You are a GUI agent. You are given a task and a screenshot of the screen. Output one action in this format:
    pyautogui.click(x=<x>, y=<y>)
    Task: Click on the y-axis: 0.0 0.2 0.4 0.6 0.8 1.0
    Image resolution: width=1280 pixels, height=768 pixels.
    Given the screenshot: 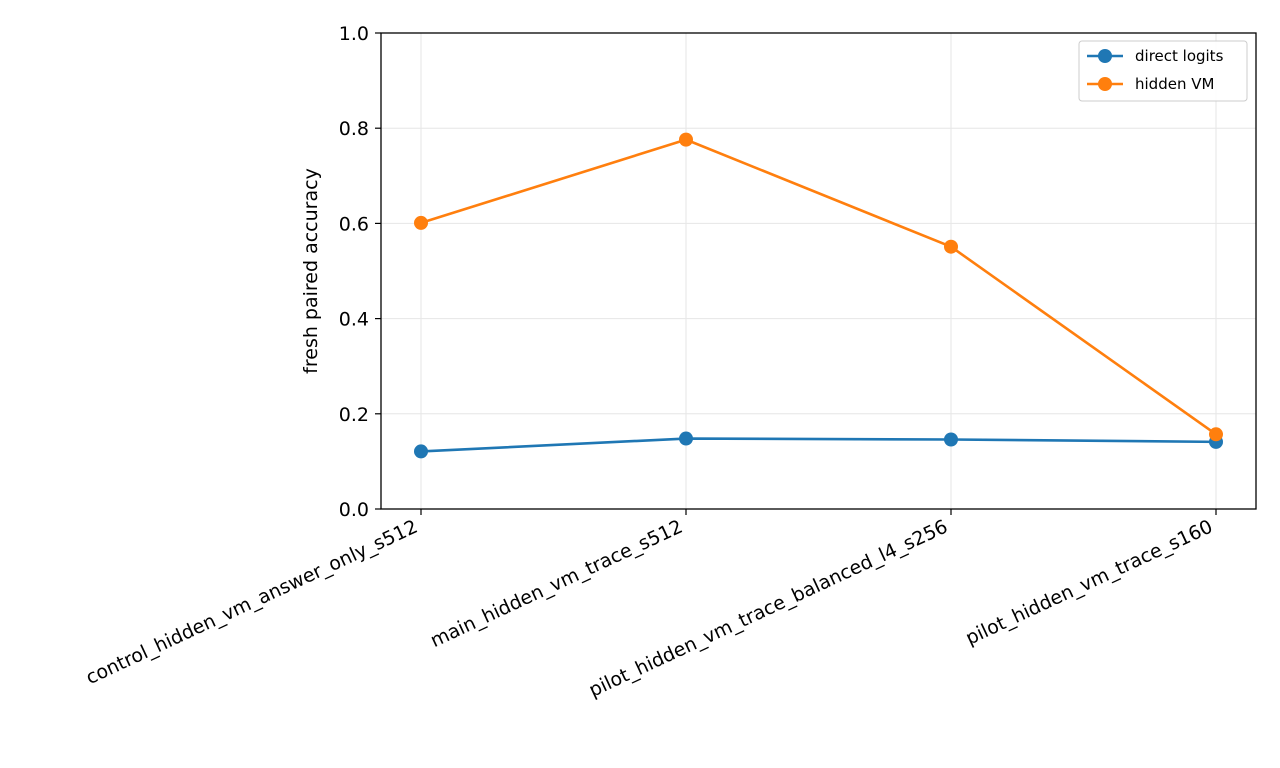 What is the action you would take?
    pyautogui.click(x=360, y=272)
    